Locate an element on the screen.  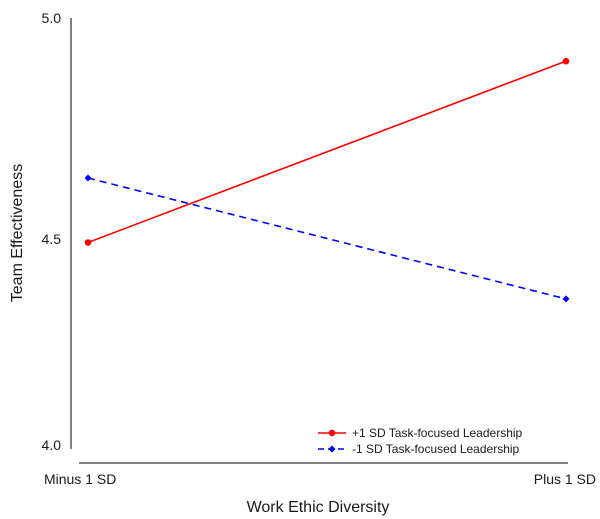
y-tick-label: 4.0 is located at coordinates (52, 445).